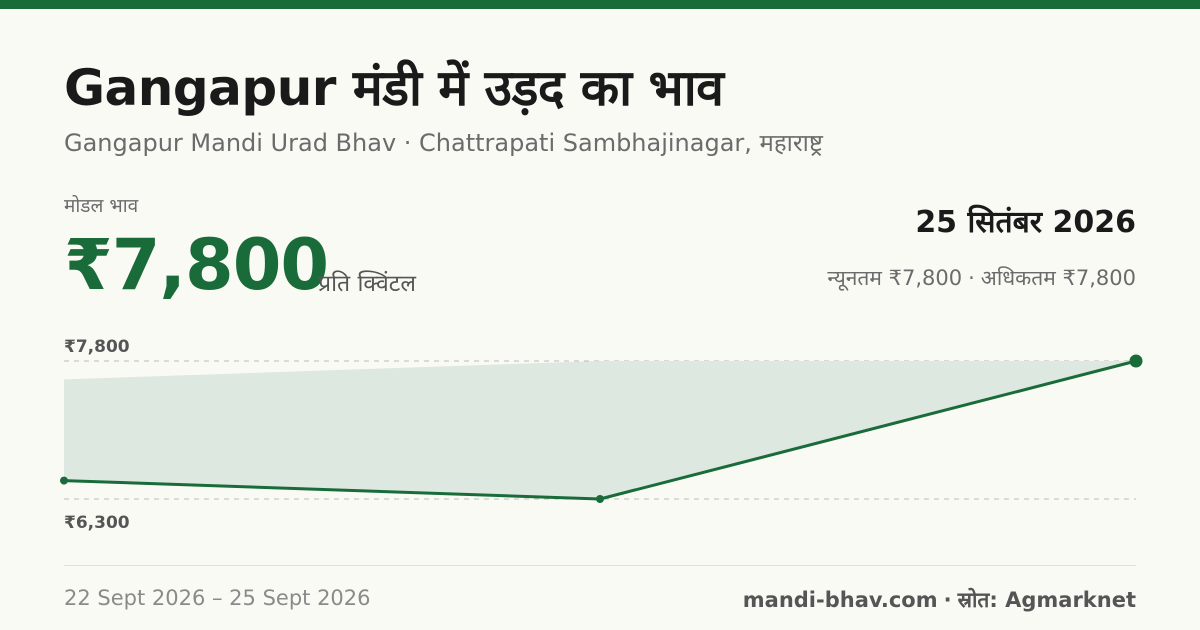 The width and height of the screenshot is (1200, 630). What do you see at coordinates (367, 284) in the screenshot?
I see `price-unit: प्रति क्विंटल` at bounding box center [367, 284].